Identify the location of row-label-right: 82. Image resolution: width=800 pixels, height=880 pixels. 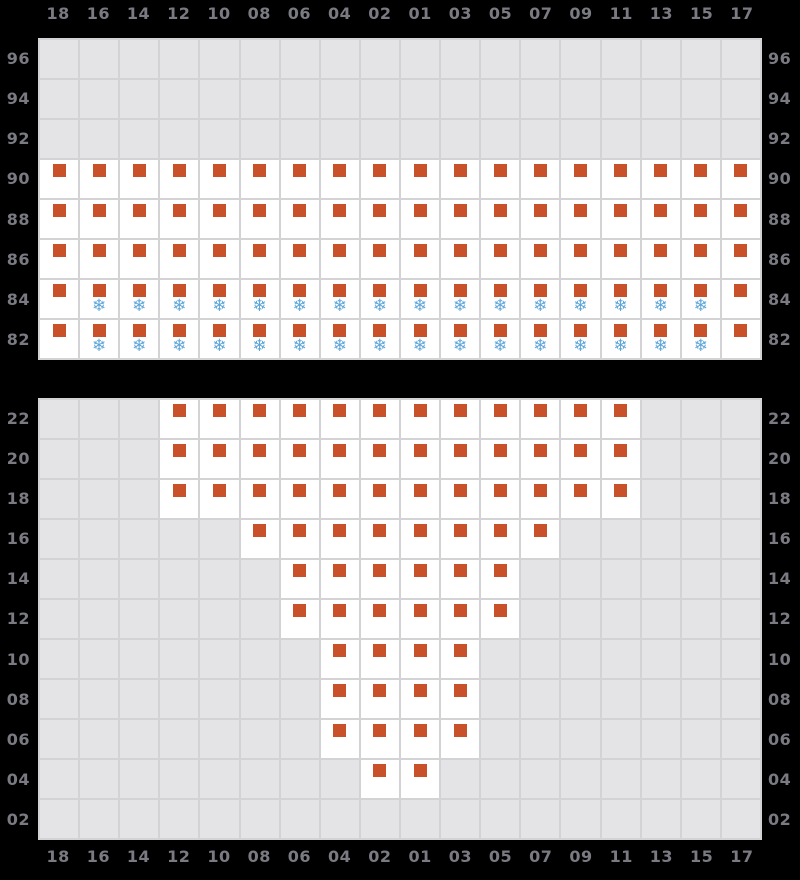
(780, 340).